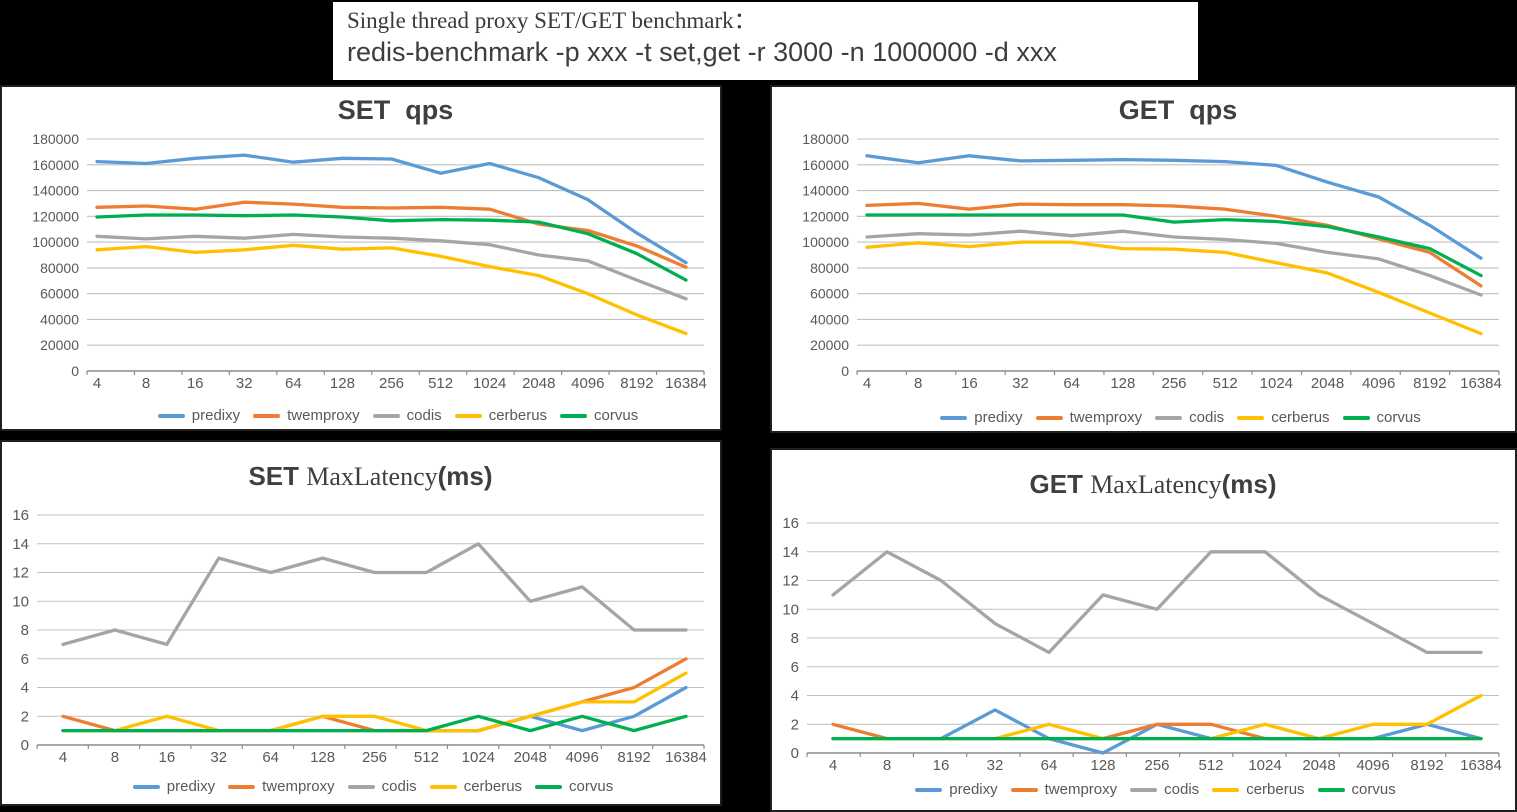 The width and height of the screenshot is (1517, 812). I want to click on set-qps-legend: predixy twemproxy codis cerberus corvus, so click(398, 415).